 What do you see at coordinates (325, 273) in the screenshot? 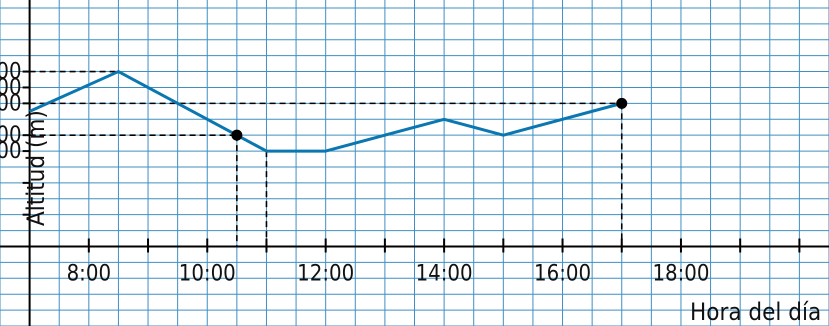
I see `x-tick-label: 12:00` at bounding box center [325, 273].